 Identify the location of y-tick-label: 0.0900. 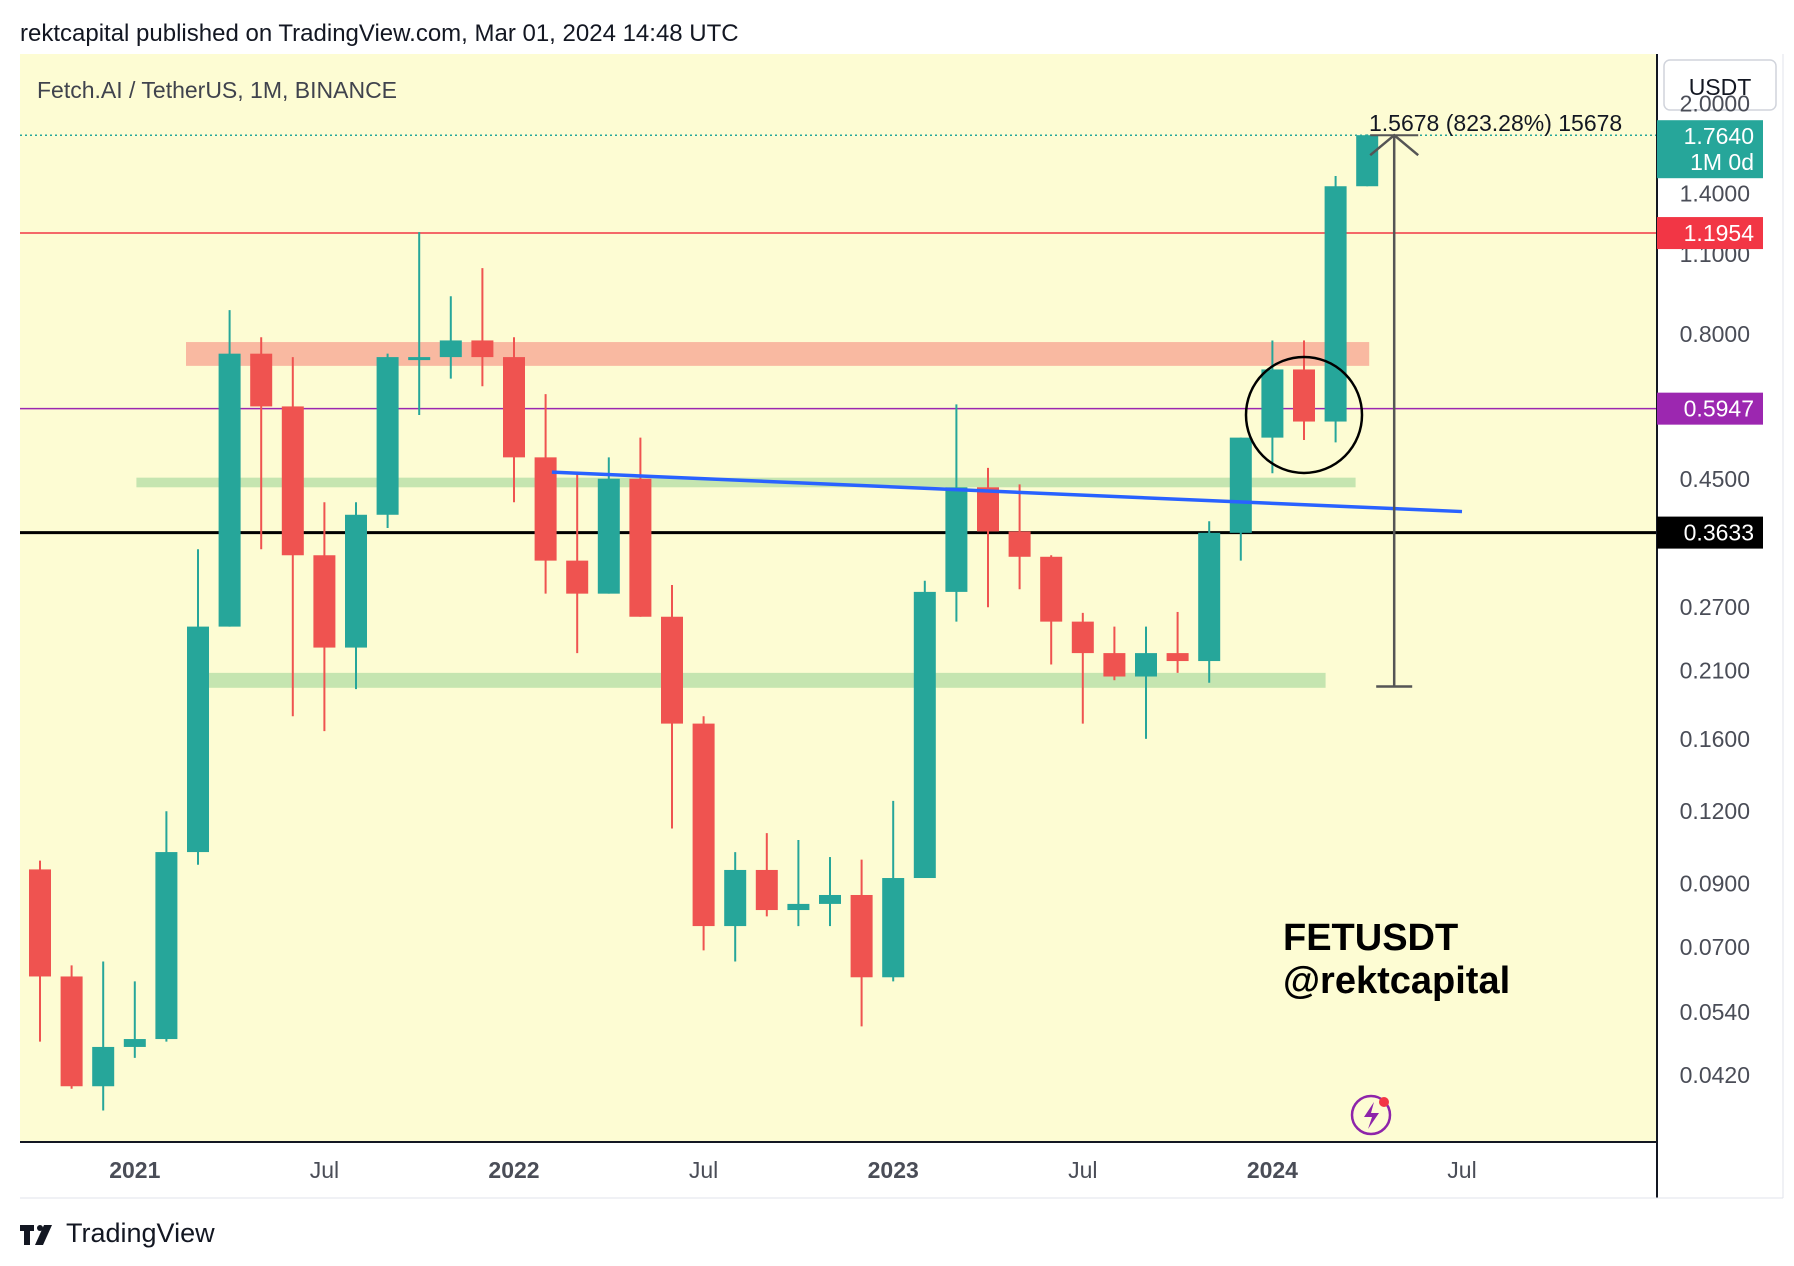
(1715, 884).